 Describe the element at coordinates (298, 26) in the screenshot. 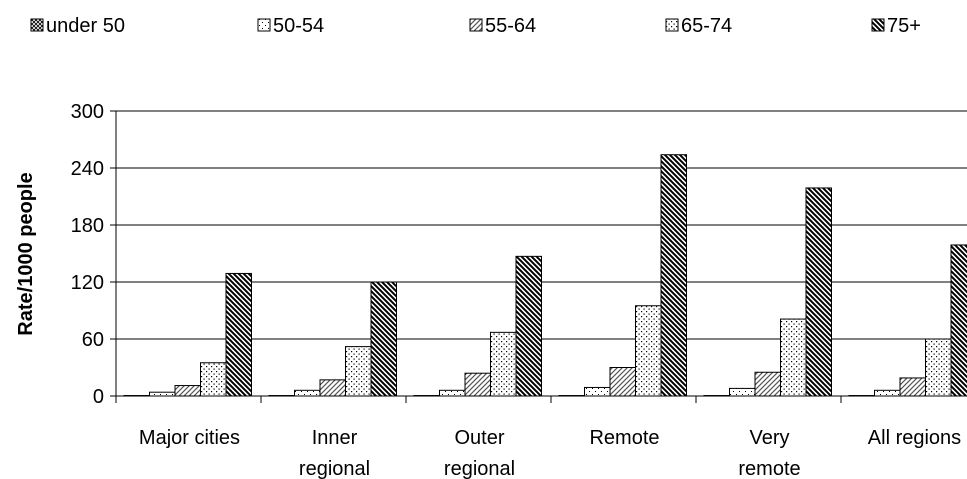

I see `legend-label: 50-54` at that location.